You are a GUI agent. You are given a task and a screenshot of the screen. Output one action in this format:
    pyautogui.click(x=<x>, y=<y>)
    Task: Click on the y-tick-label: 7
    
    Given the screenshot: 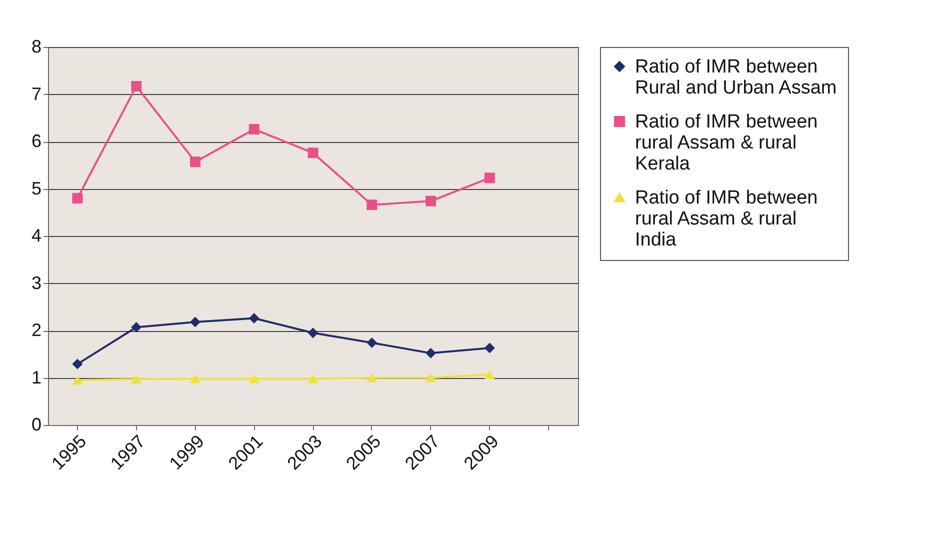 What is the action you would take?
    pyautogui.click(x=36, y=94)
    